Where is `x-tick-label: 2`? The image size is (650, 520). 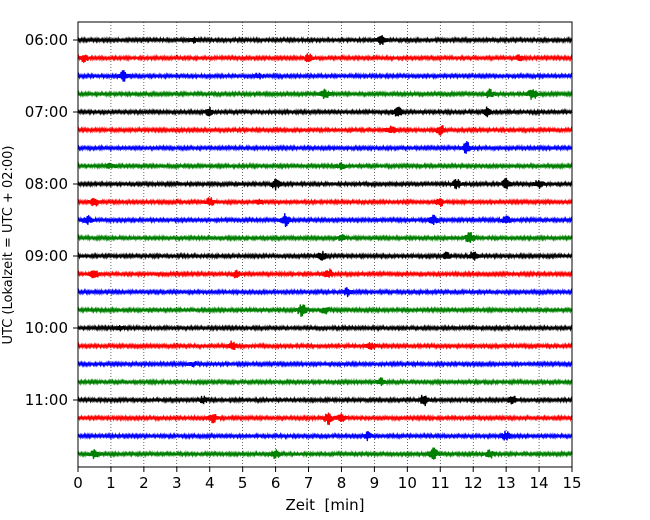 x-tick-label: 2 is located at coordinates (144, 483).